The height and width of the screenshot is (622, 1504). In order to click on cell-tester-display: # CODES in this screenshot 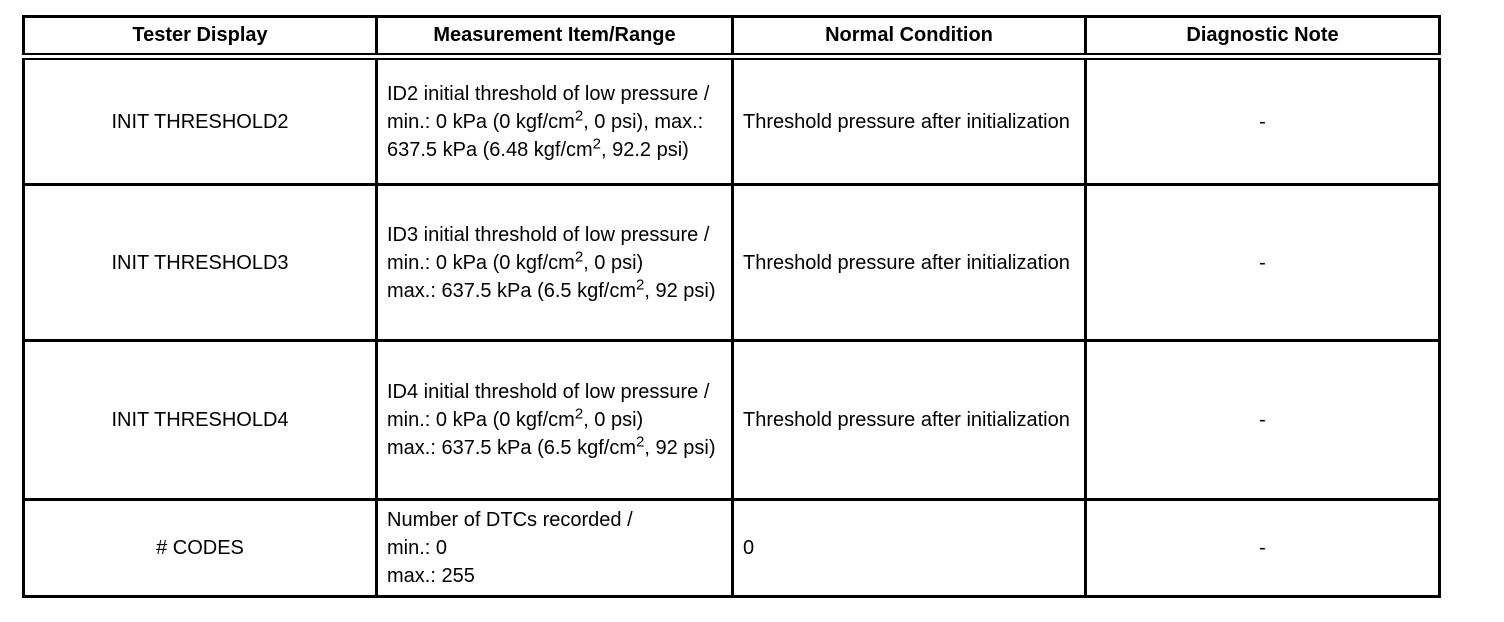, I will do `click(200, 548)`.